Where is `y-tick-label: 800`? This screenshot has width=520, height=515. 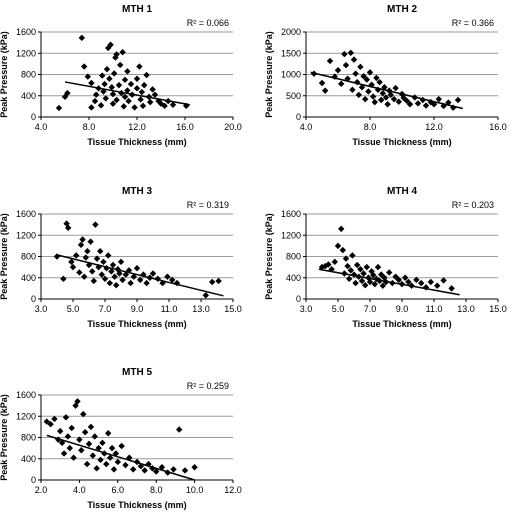
y-tick-label: 800 is located at coordinates (28, 75).